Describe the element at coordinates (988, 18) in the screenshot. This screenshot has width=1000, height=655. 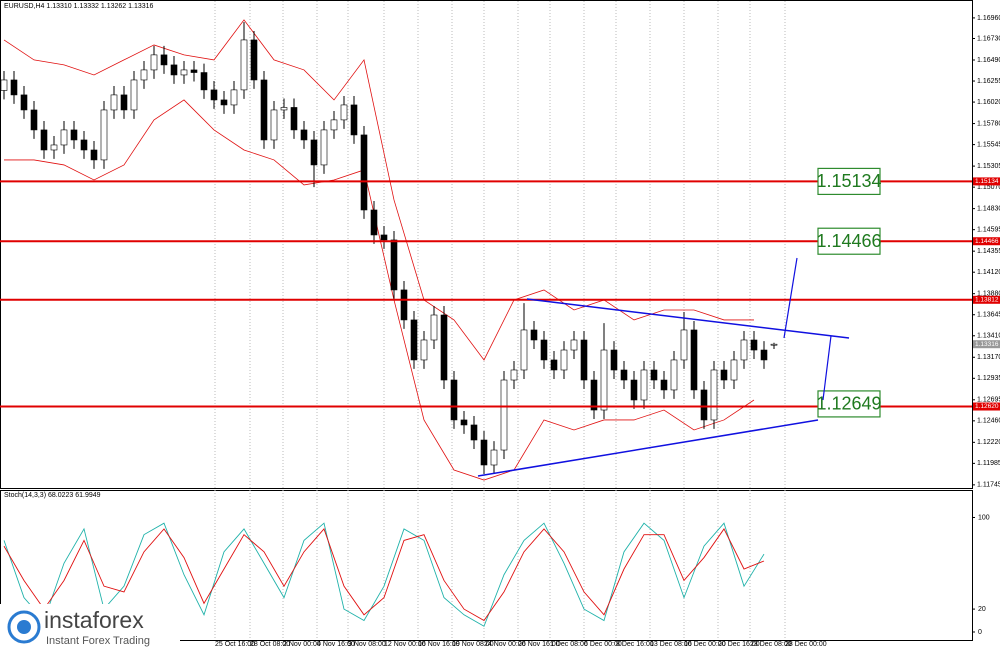
I see `y-tick-label: 1.16960` at that location.